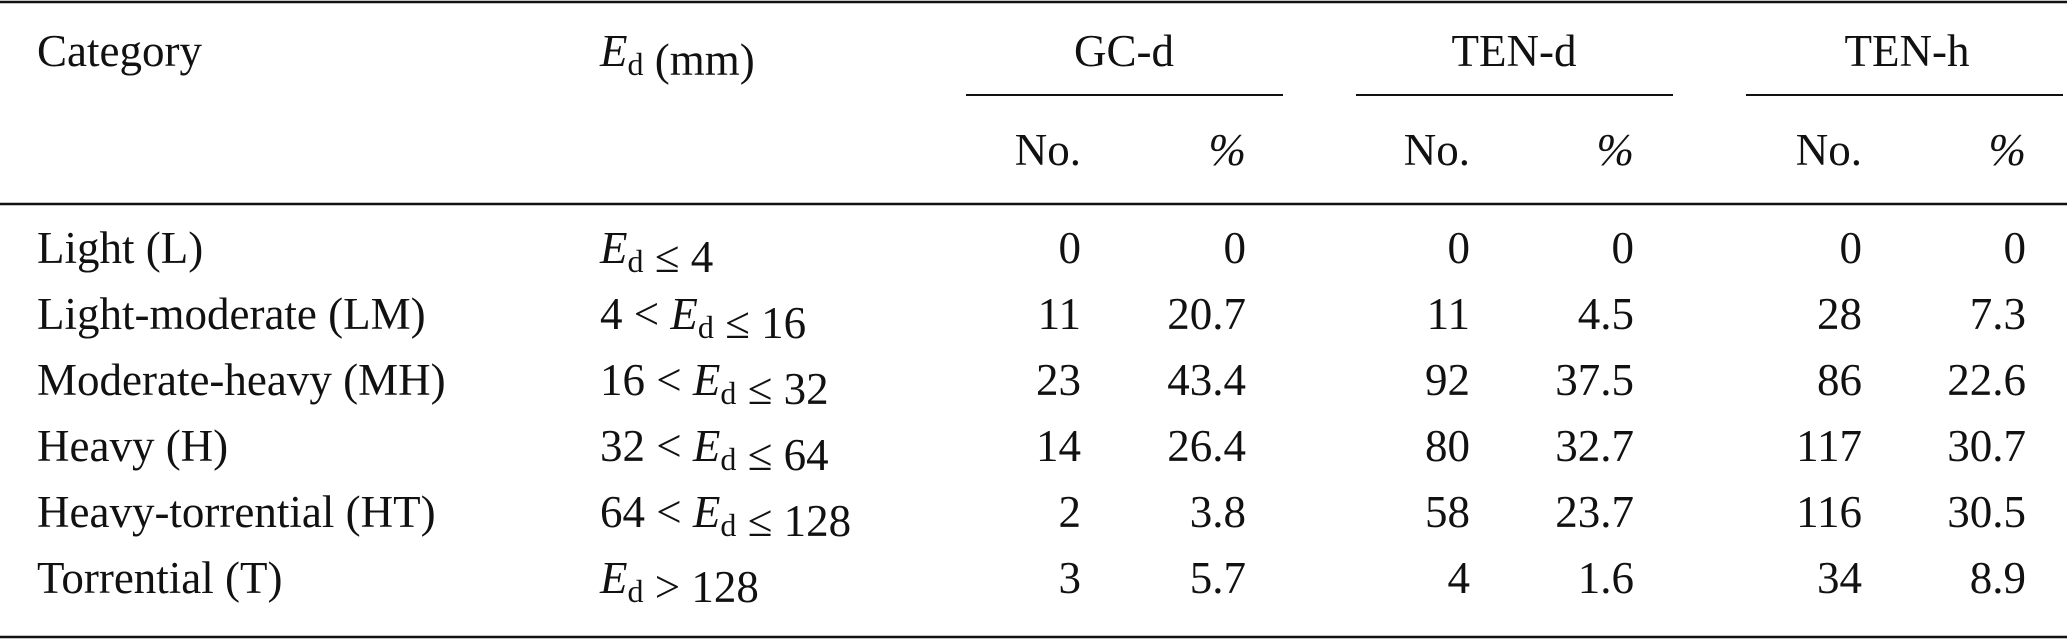 The width and height of the screenshot is (2067, 639). I want to click on value-cell: 28, so click(1839, 314).